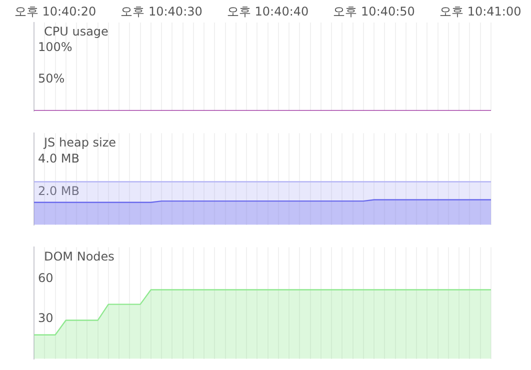  What do you see at coordinates (161, 11) in the screenshot?
I see `x-tick-label: 오후 10:40:30` at bounding box center [161, 11].